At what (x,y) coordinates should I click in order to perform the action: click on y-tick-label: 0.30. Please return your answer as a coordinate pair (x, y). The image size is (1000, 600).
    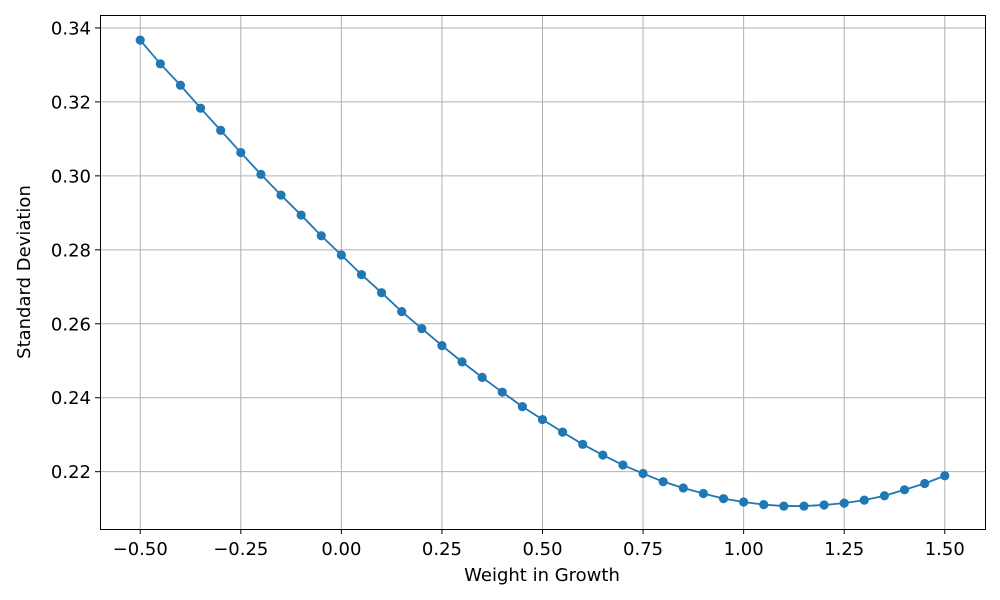
    Looking at the image, I should click on (71, 176).